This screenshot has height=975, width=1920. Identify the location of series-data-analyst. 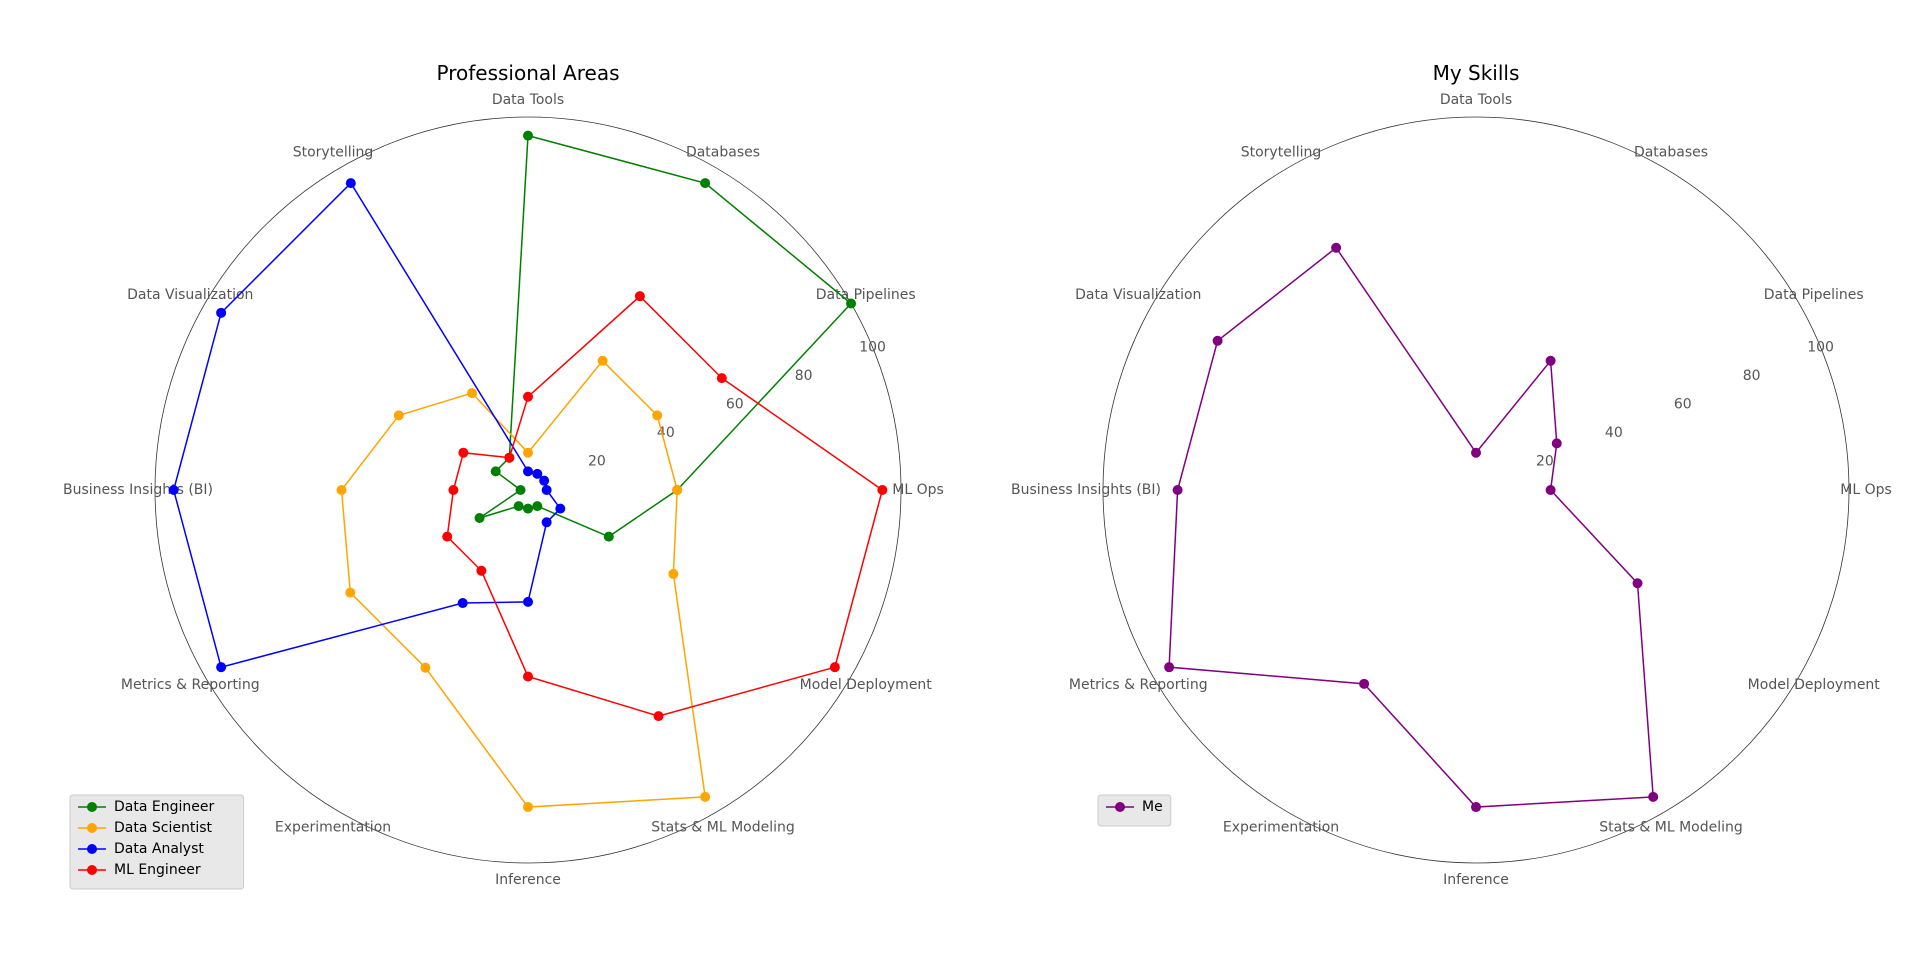
(367, 425).